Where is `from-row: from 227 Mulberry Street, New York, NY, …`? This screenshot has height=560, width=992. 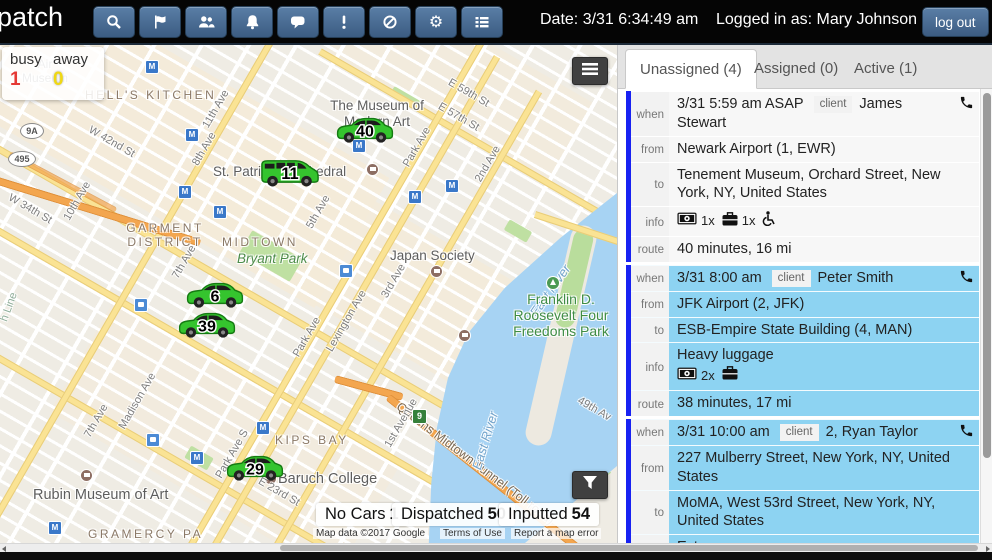
from-row: from 227 Mulberry Street, New York, NY, … is located at coordinates (805, 467).